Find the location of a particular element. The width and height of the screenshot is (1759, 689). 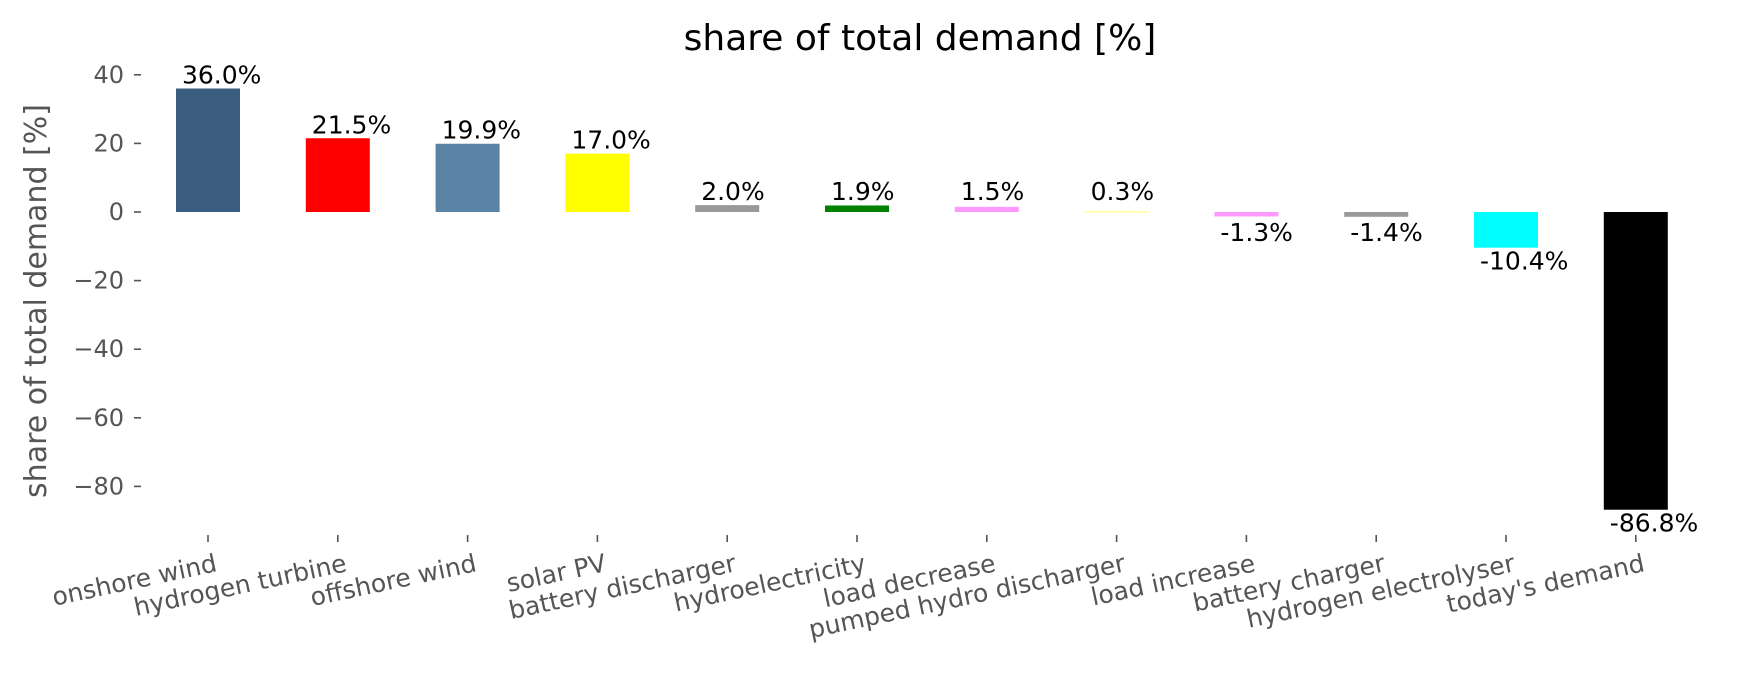

y-tick-label: −20 is located at coordinates (98, 281).